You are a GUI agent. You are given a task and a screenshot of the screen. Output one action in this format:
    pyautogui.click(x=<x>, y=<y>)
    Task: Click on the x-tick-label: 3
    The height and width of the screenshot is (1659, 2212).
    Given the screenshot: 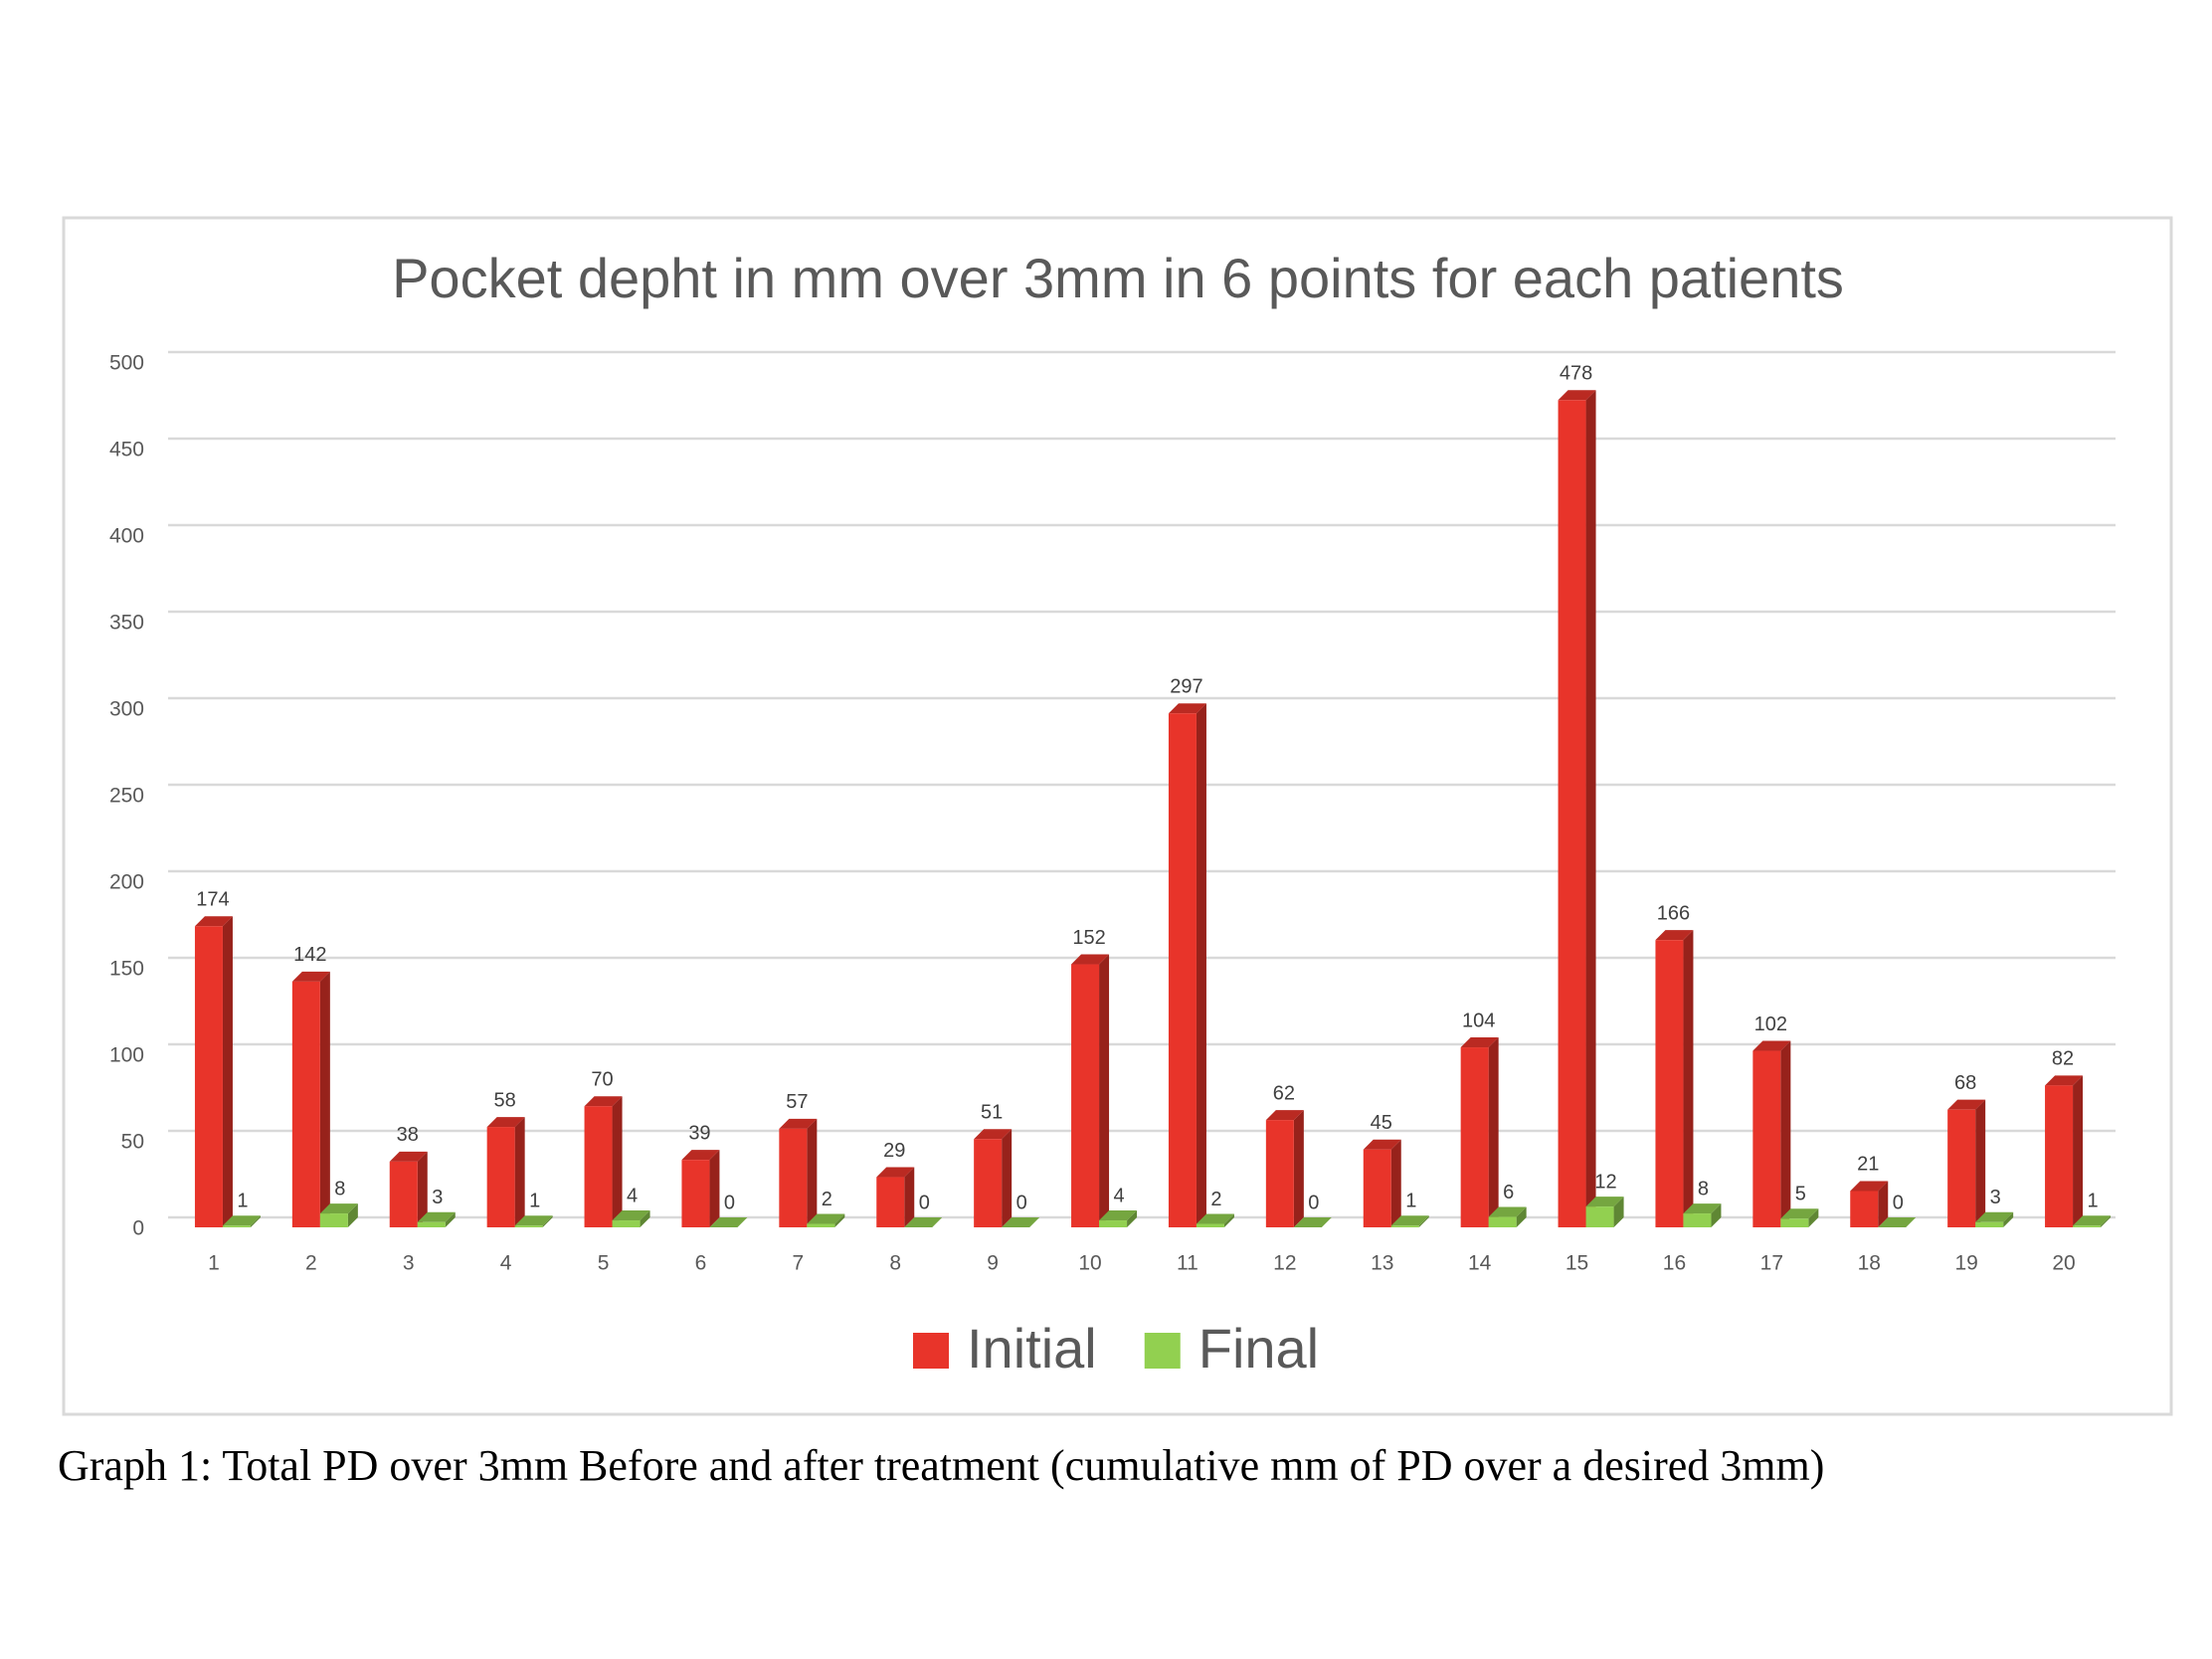 What is the action you would take?
    pyautogui.click(x=409, y=1263)
    